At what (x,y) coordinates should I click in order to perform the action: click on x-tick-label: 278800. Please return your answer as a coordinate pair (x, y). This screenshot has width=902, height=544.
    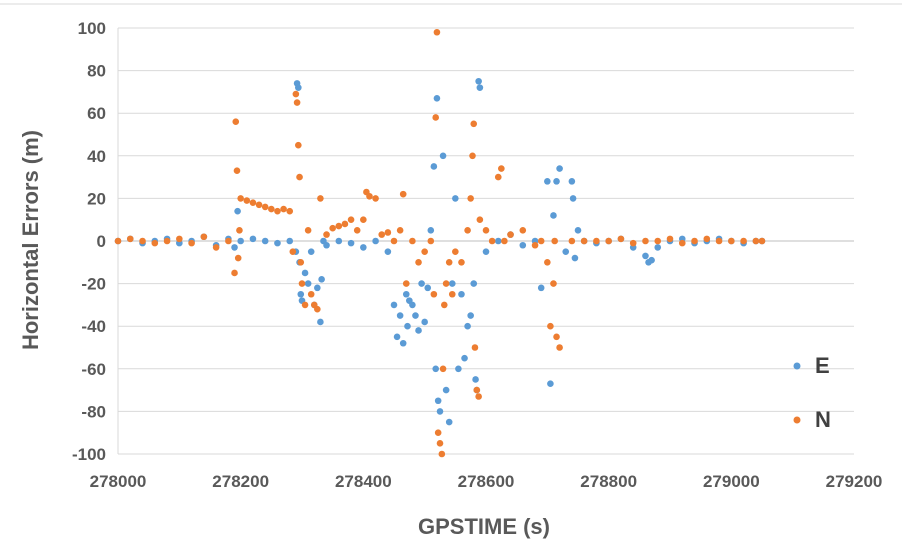
    Looking at the image, I should click on (608, 481).